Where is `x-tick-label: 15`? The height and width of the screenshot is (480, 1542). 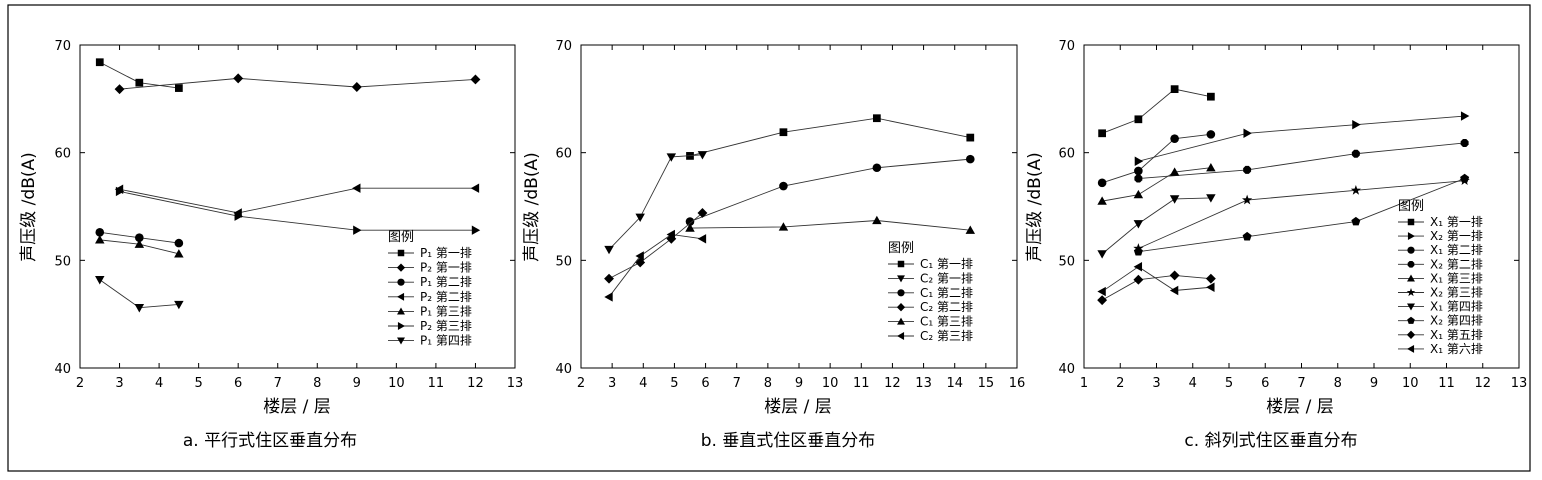 x-tick-label: 15 is located at coordinates (986, 383).